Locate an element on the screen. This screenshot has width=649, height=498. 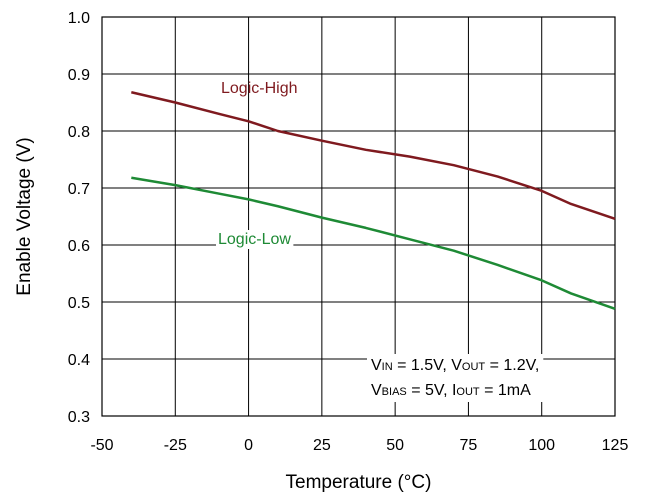
y-tick-labels: 0.3 0.4 0.5 0.6 0.7 0.8 0.9 1.0 is located at coordinates (79, 218).